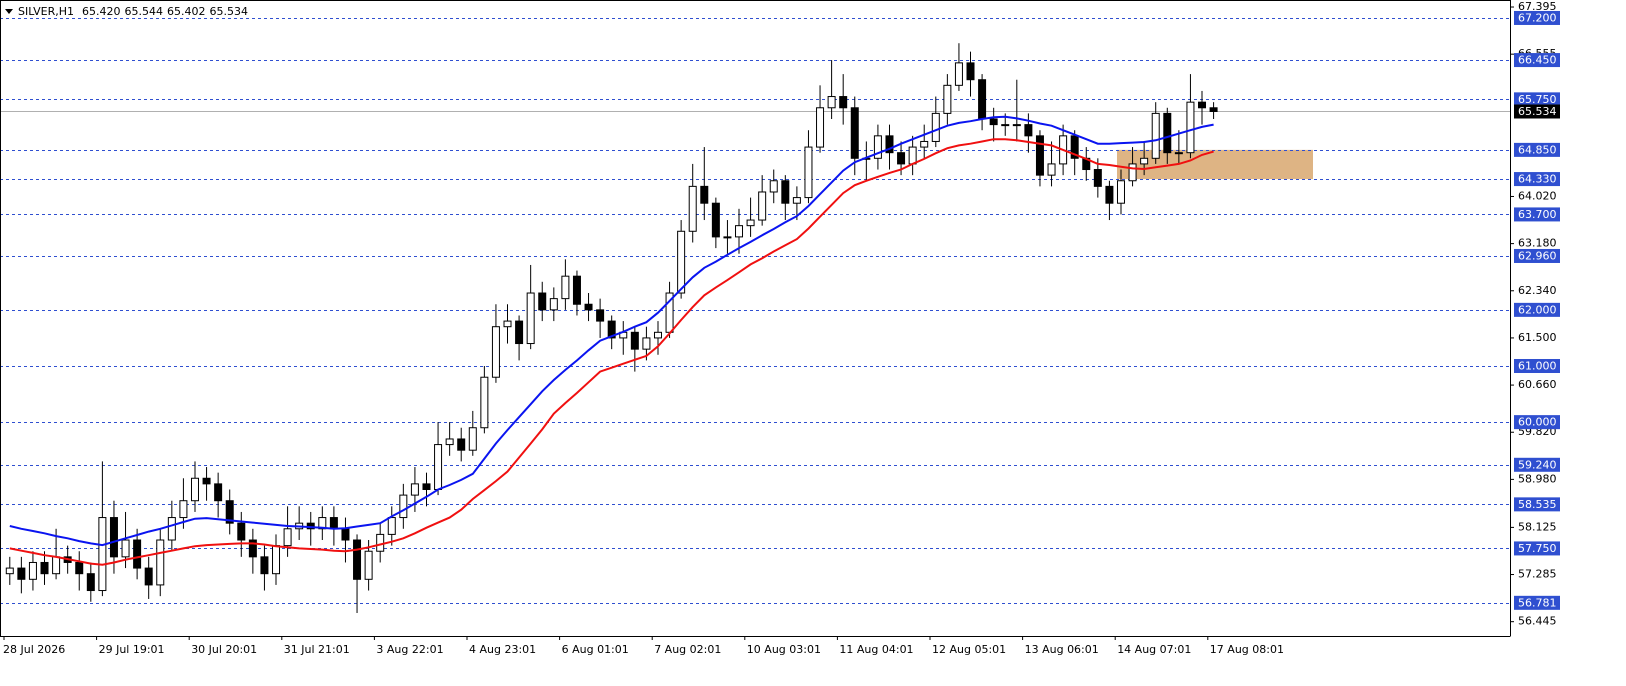 This screenshot has height=686, width=1626. Describe the element at coordinates (317, 649) in the screenshot. I see `x-tick-label: 31 Jul 21:01` at that location.